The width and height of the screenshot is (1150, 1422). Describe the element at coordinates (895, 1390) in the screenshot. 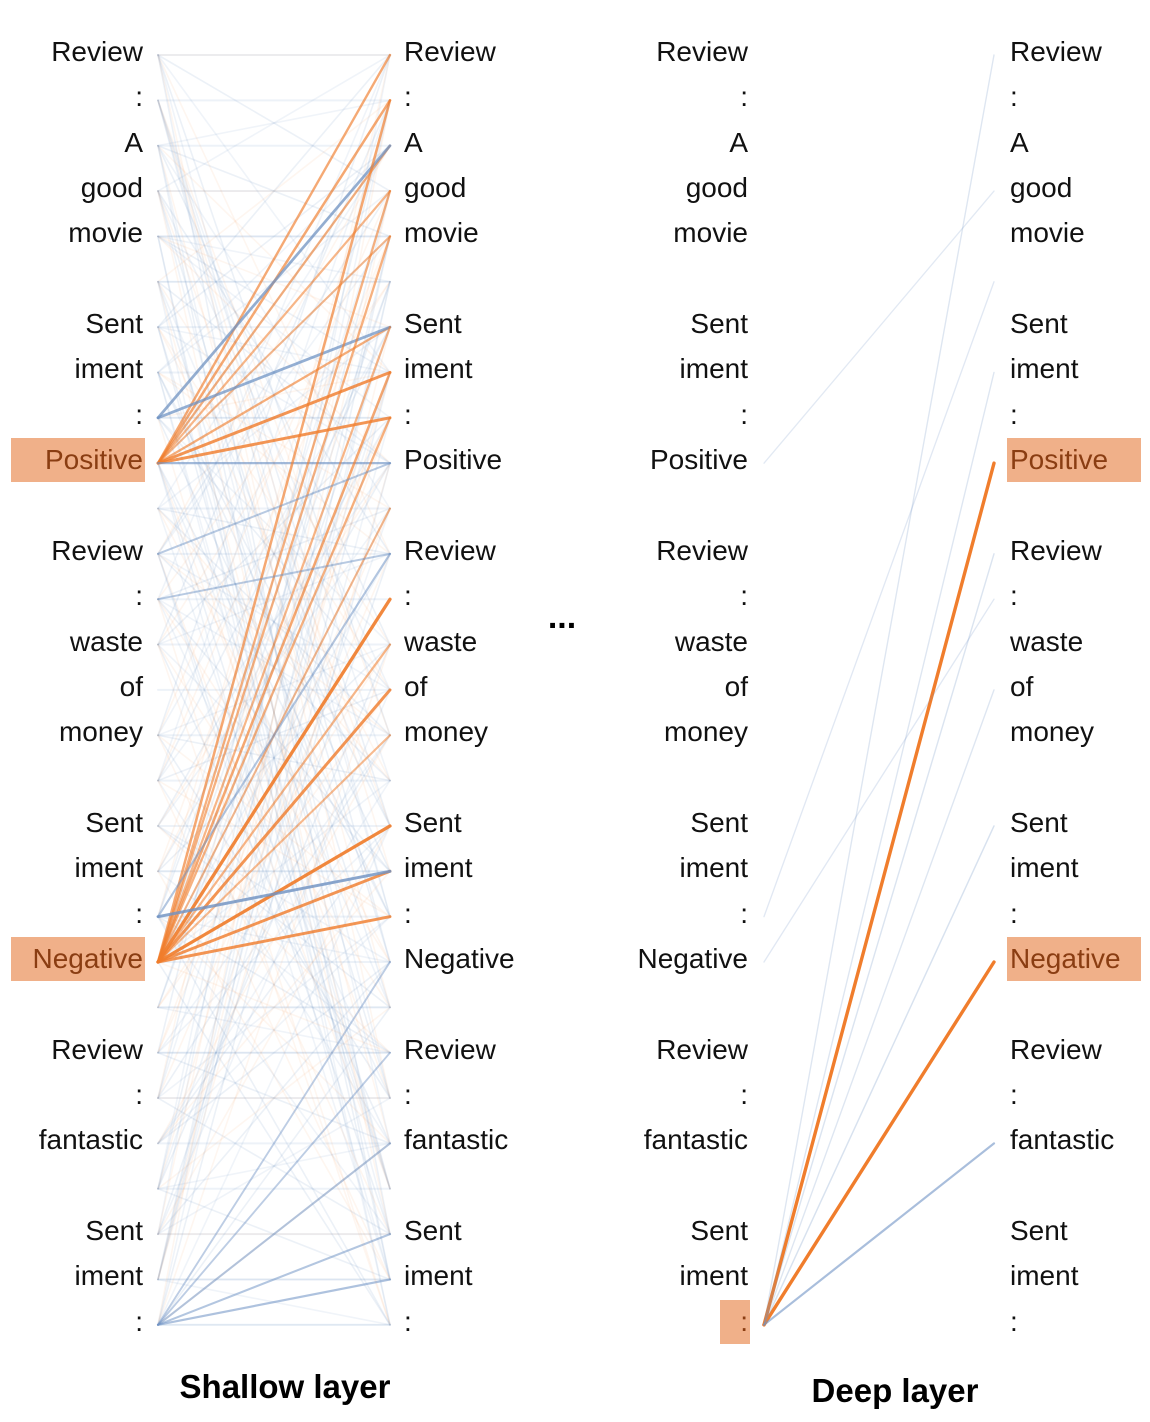

I see `deep-layer-caption: Deep layer` at that location.